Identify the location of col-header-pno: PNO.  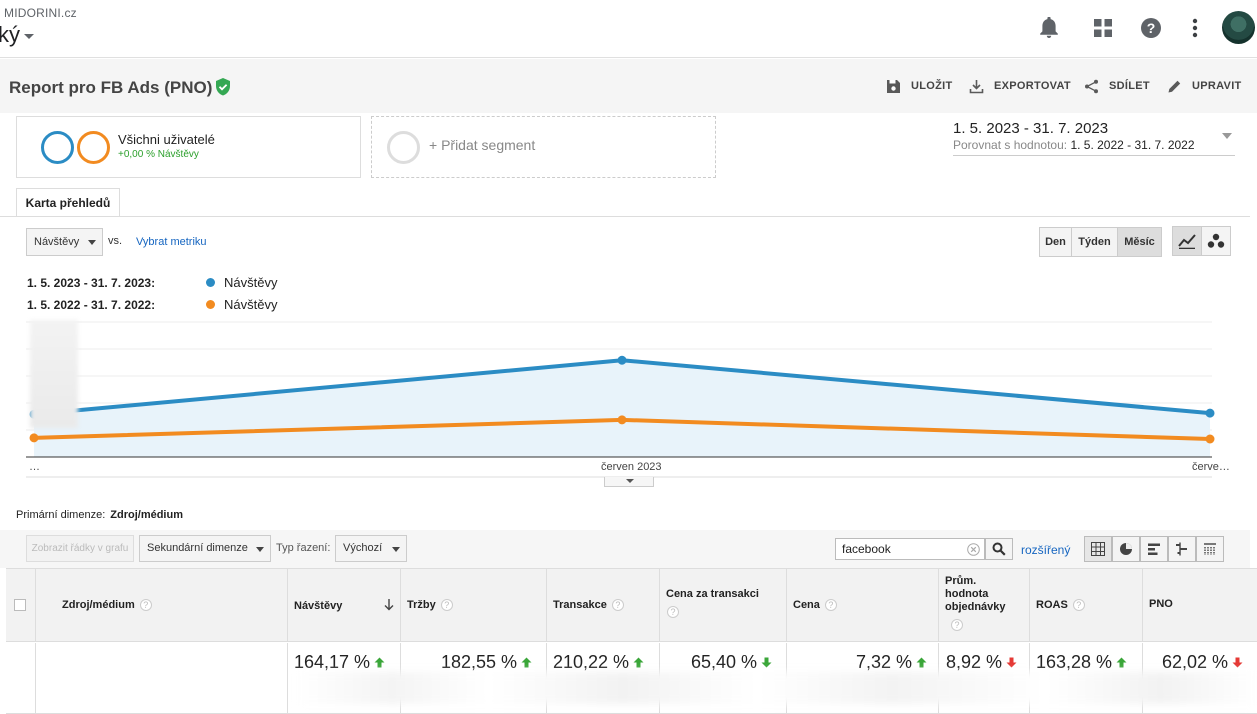
(1199, 605).